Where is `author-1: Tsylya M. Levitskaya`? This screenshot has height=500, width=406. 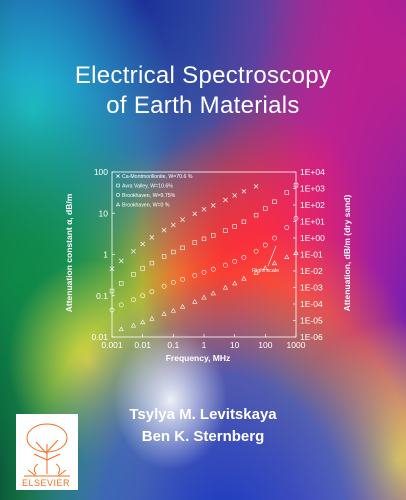
author-1: Tsylya M. Levitskaya is located at coordinates (203, 414).